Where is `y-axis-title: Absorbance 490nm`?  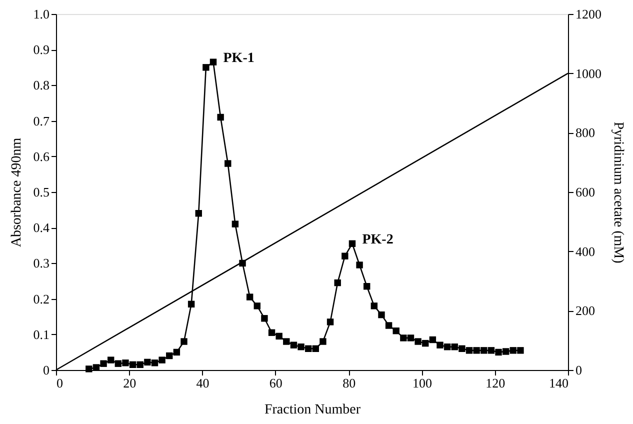 y-axis-title: Absorbance 490nm is located at coordinates (16, 193).